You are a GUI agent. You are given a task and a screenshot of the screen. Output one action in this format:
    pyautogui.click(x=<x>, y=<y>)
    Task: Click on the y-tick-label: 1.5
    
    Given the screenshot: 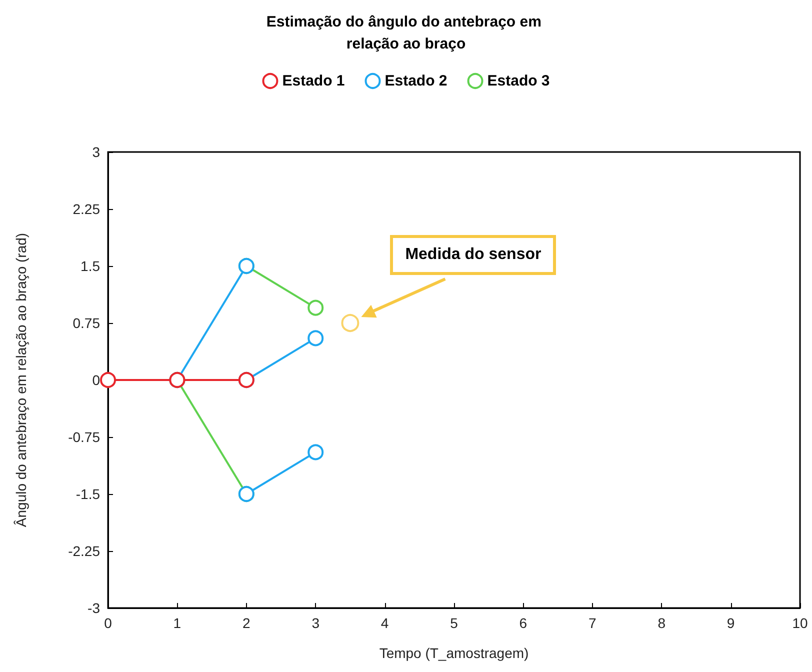 What is the action you would take?
    pyautogui.click(x=90, y=266)
    